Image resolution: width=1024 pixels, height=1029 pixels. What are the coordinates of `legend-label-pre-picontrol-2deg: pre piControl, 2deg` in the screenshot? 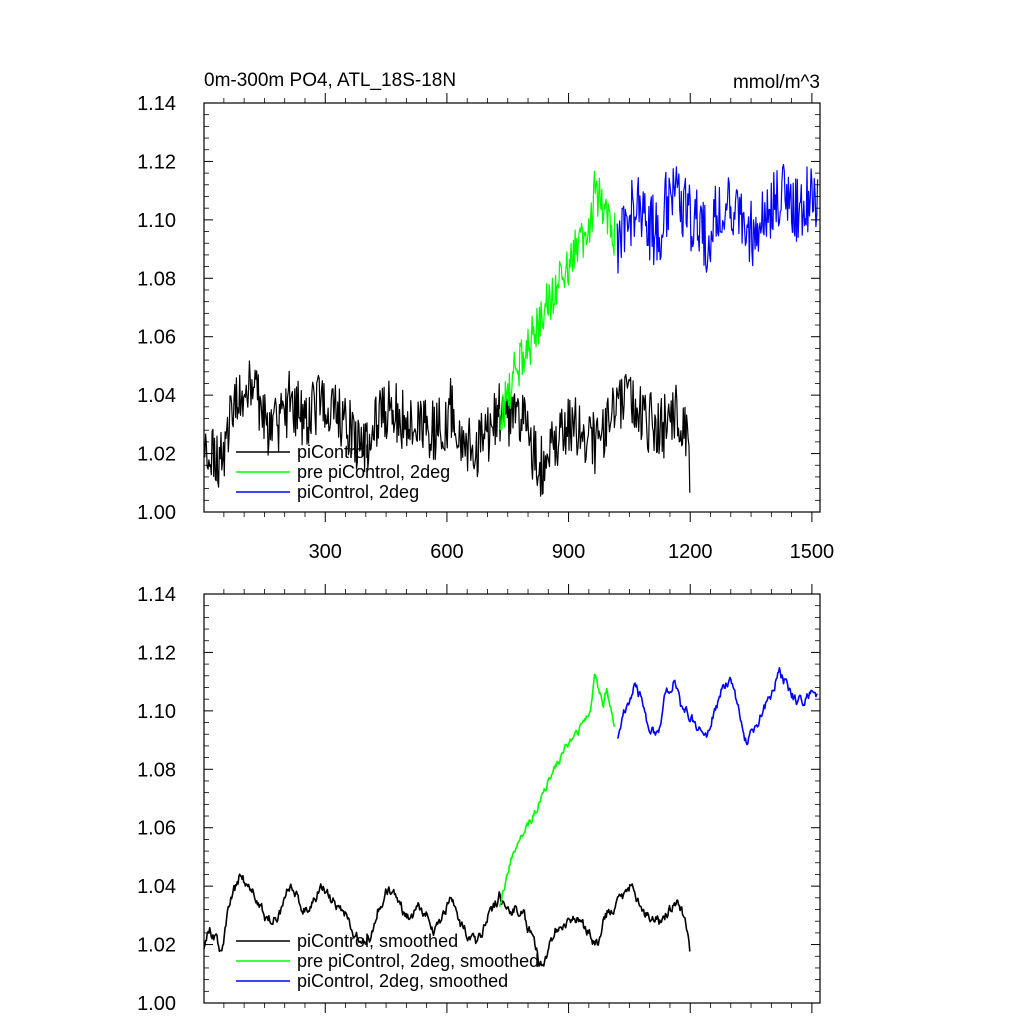 It's located at (373, 472).